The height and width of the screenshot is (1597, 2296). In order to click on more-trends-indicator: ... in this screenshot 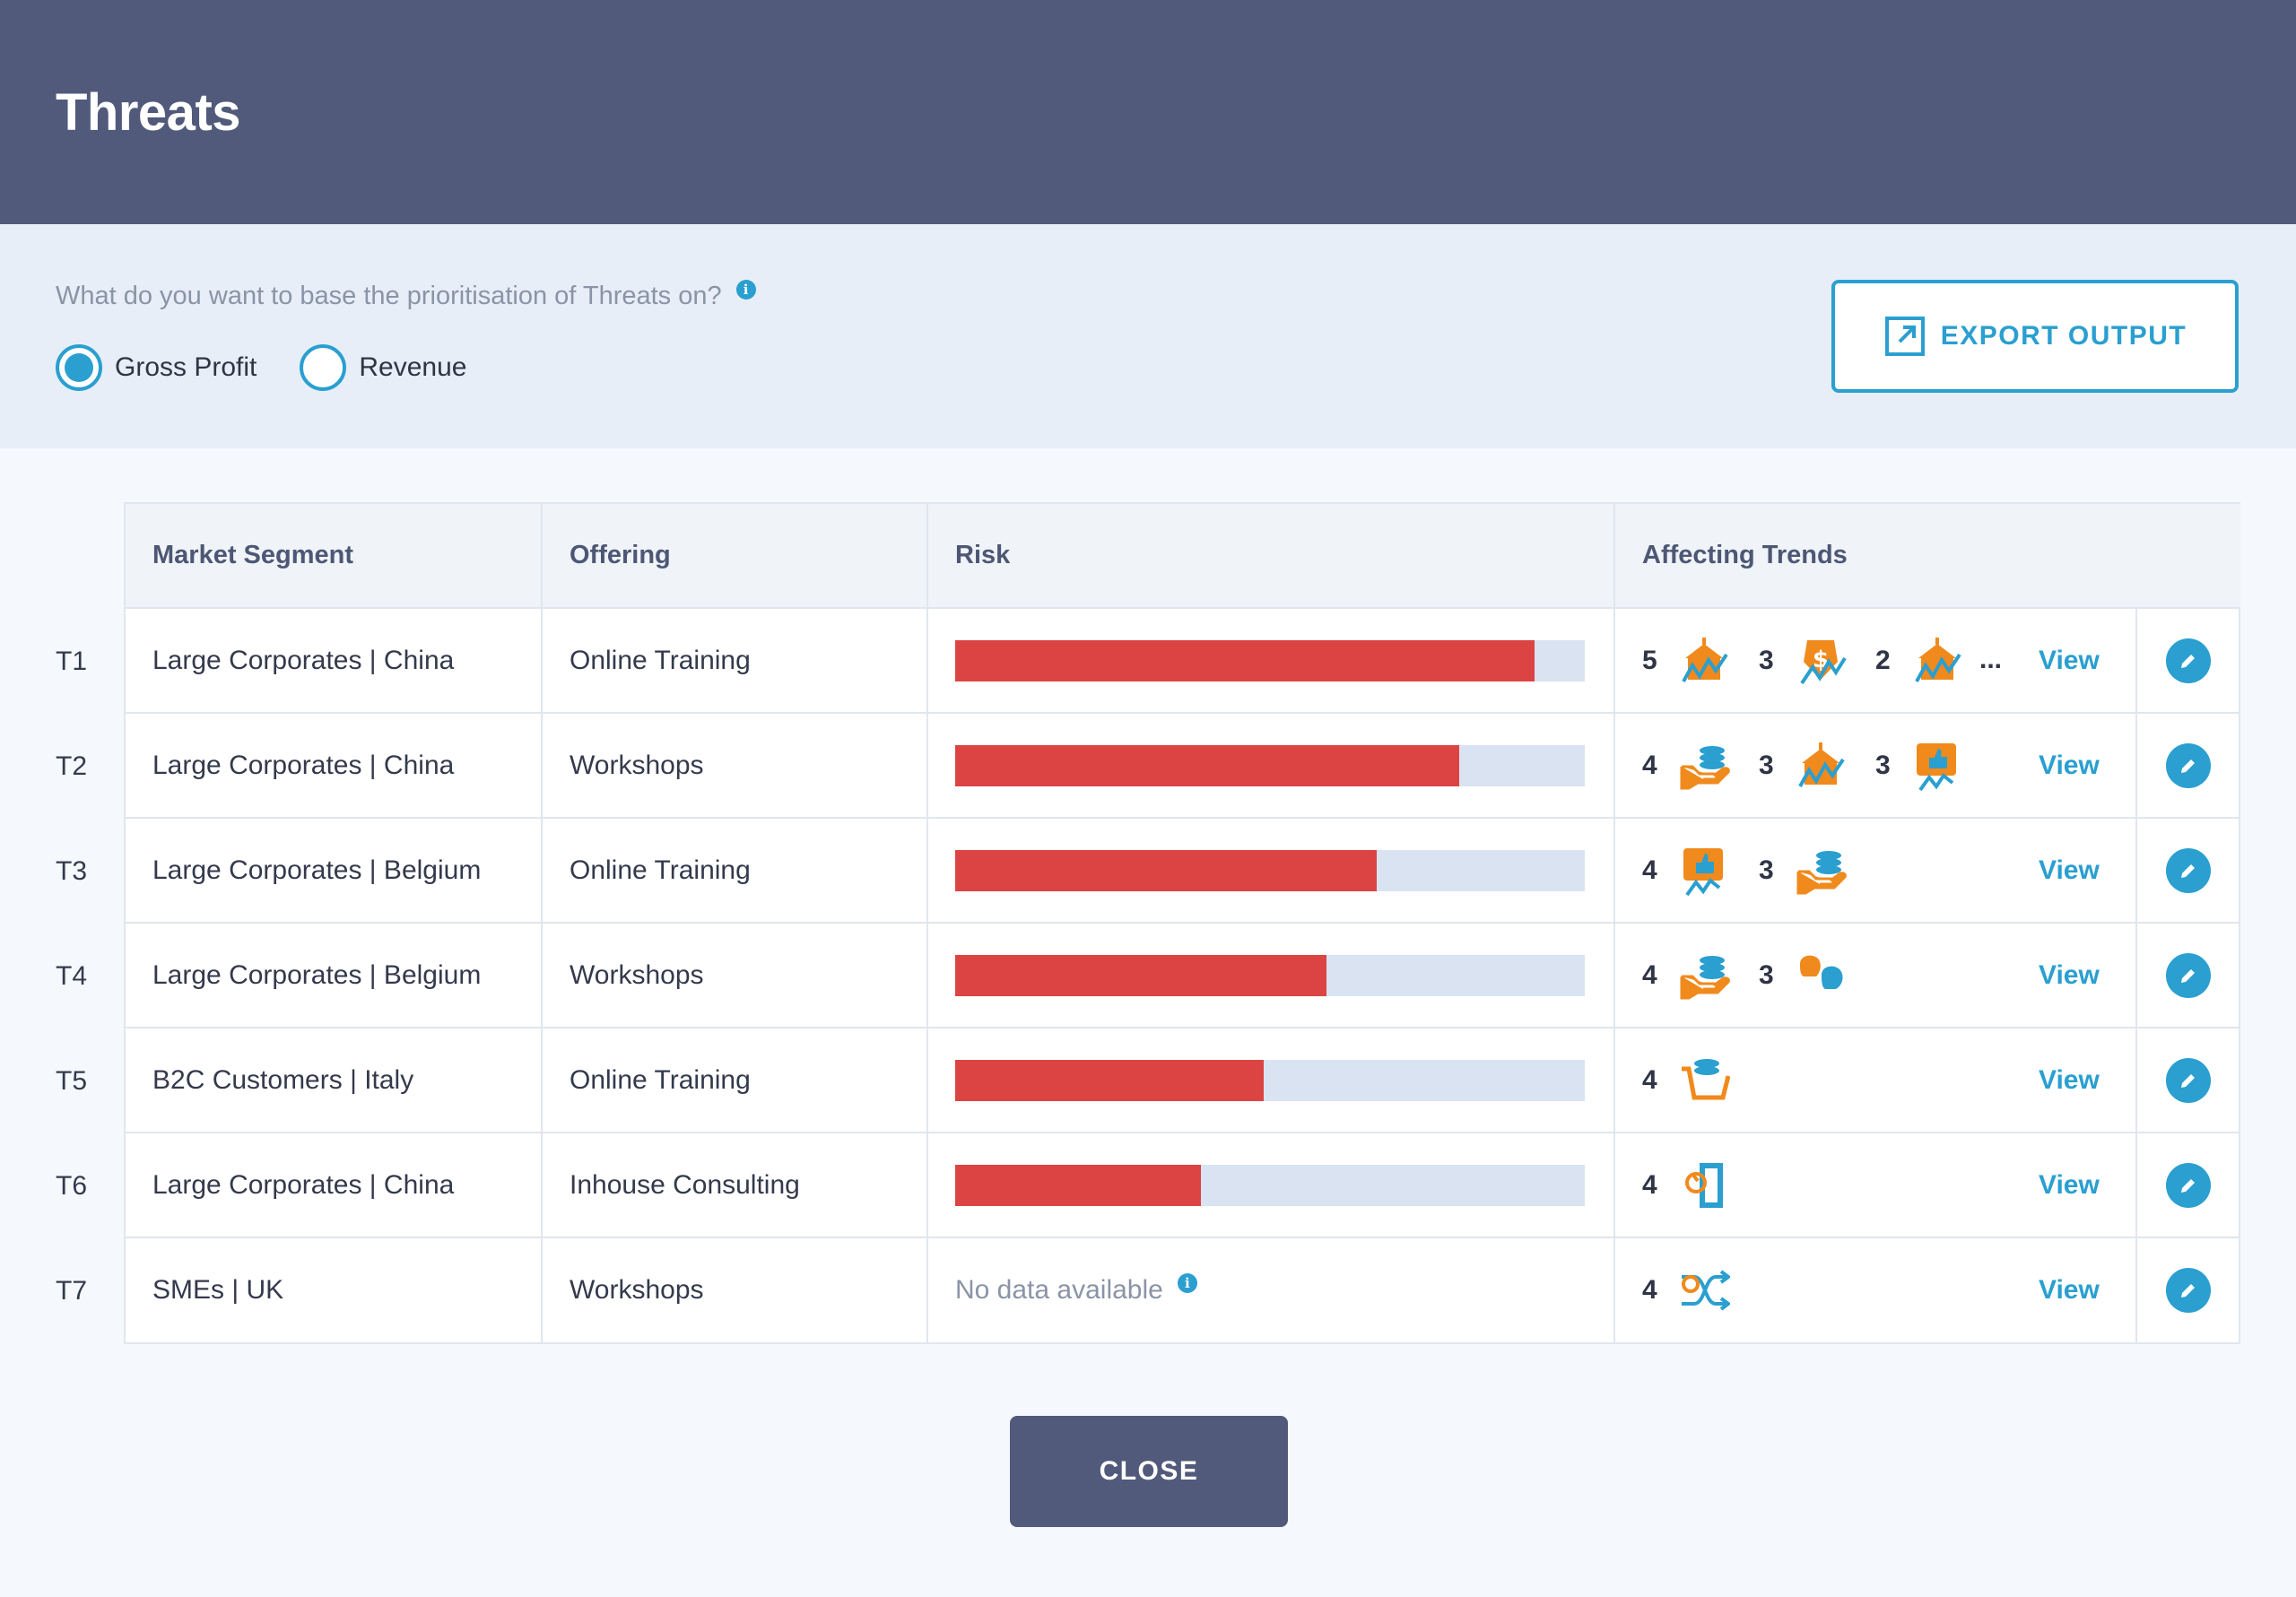, I will do `click(1991, 659)`.